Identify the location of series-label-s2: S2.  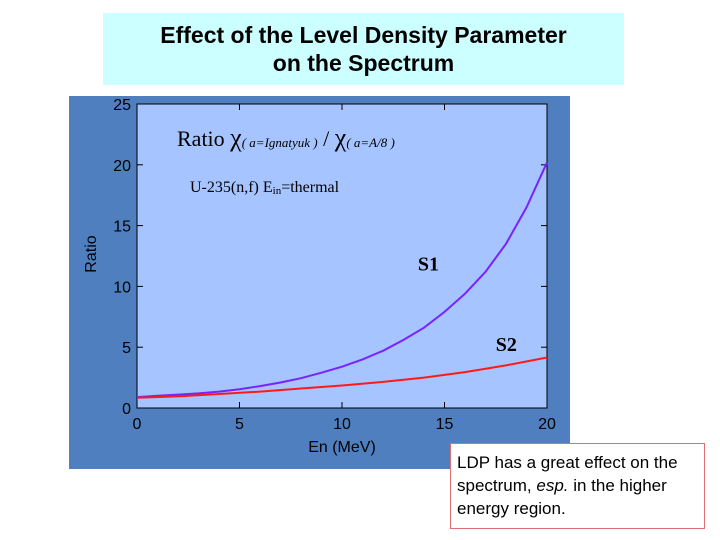
(506, 345).